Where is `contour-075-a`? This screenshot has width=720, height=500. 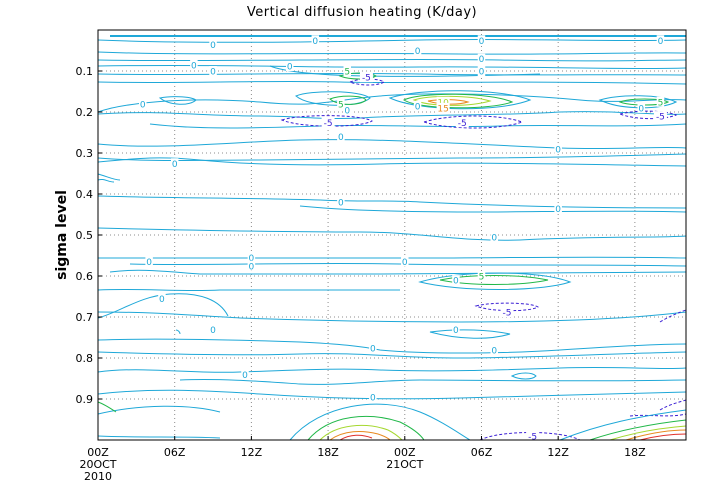 contour-075-a is located at coordinates (392, 346).